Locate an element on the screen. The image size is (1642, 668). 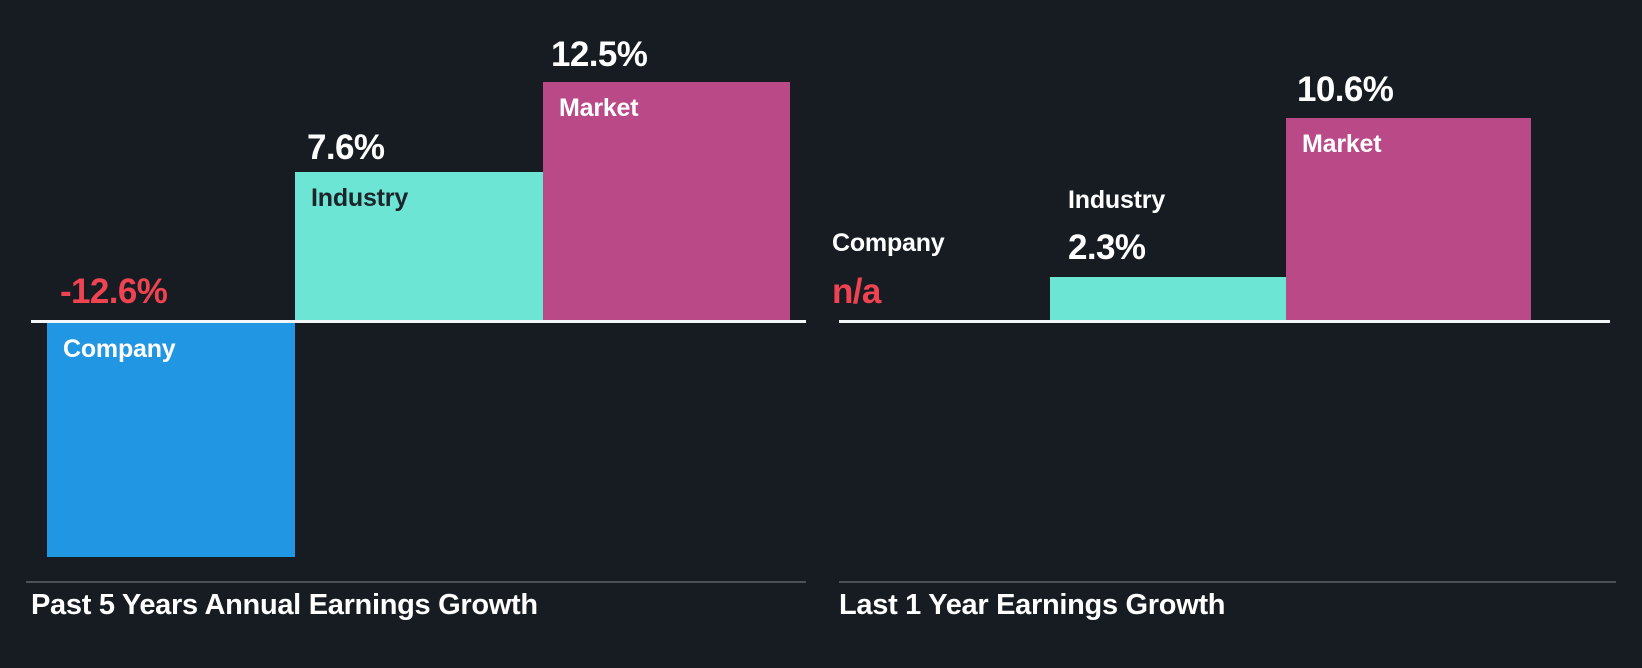
zero-line-left is located at coordinates (418, 321).